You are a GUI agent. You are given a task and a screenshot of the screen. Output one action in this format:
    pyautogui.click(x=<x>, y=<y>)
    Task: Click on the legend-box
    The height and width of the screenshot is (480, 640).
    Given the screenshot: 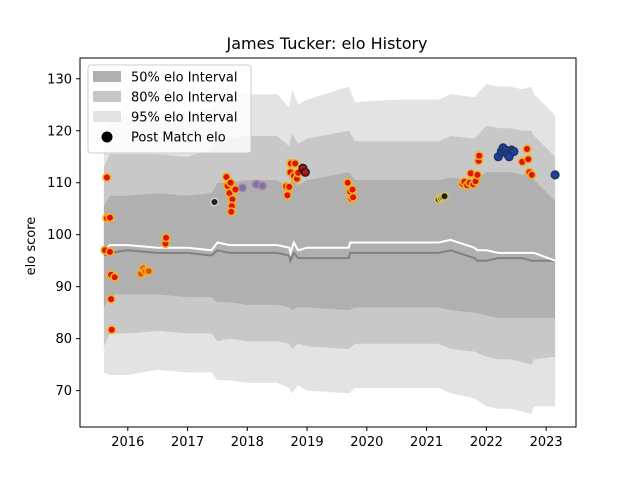 What is the action you would take?
    pyautogui.click(x=169, y=109)
    